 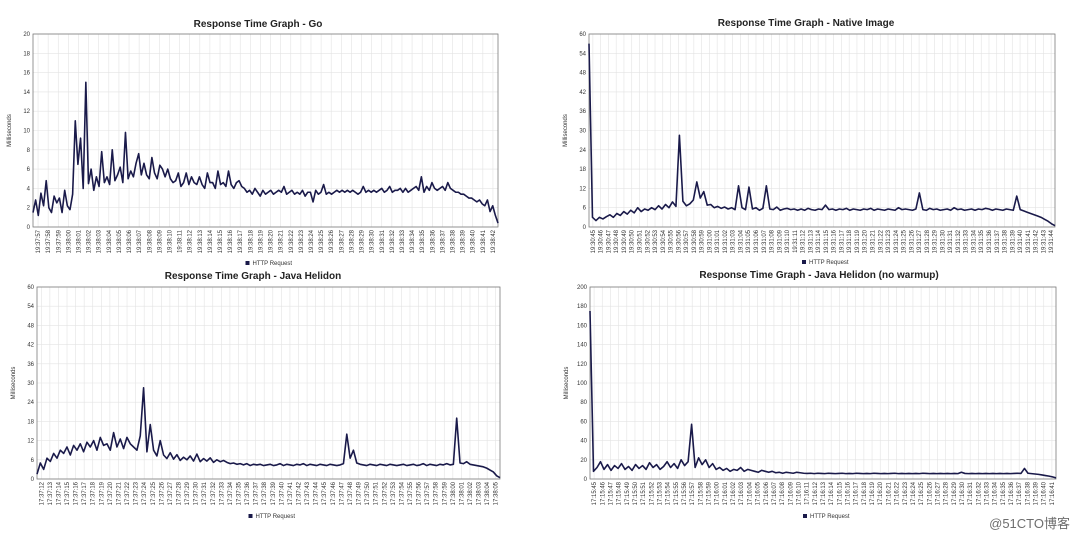 I want to click on chart-title: Response Time Graph - Go, so click(x=258, y=24).